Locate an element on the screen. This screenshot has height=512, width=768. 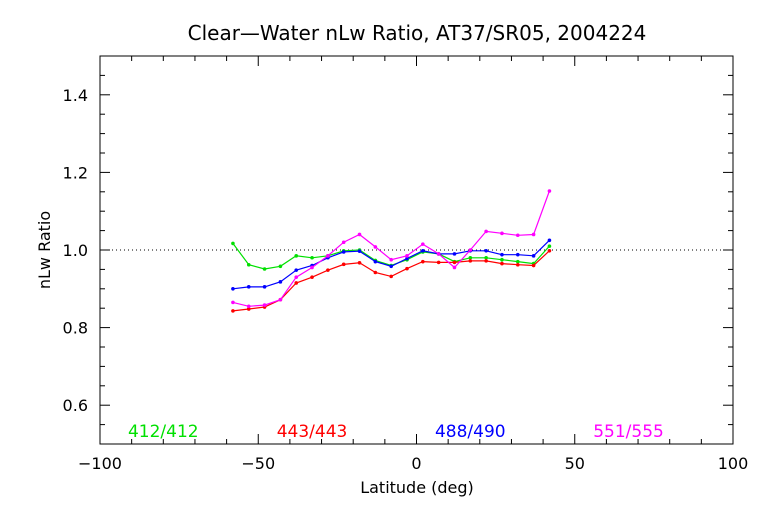
legend: 412/412 443/443 488/490 551/555 is located at coordinates (396, 432).